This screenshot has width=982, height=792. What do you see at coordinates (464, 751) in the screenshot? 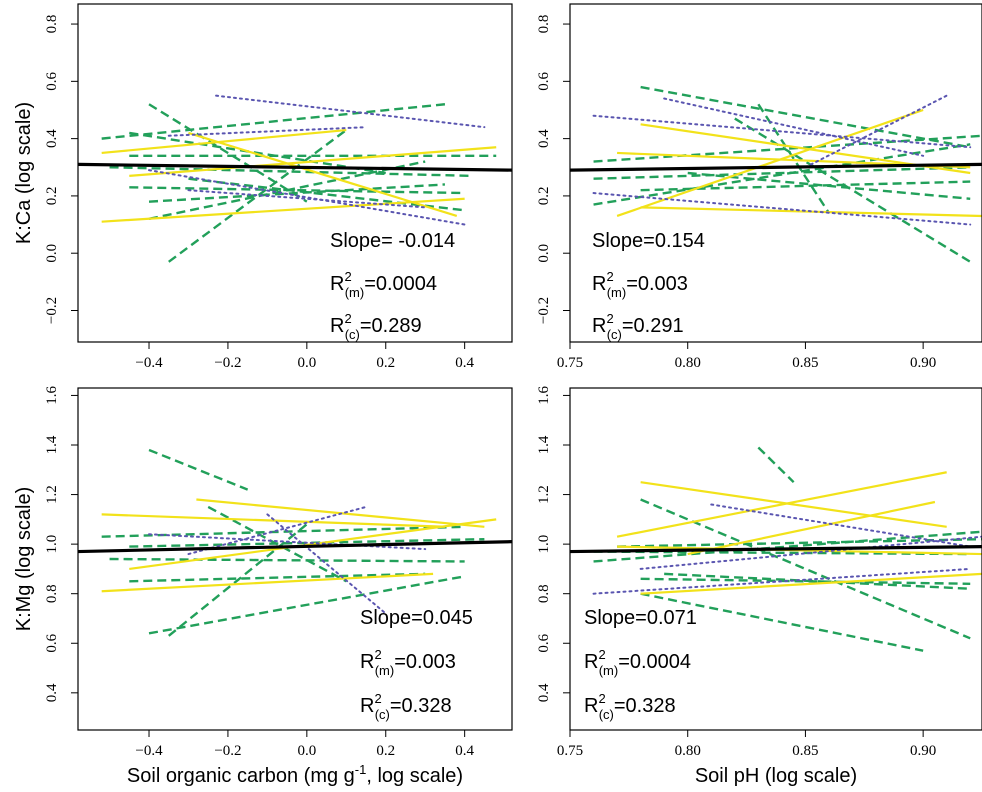
I see `x-tick-label: 0.4` at bounding box center [464, 751].